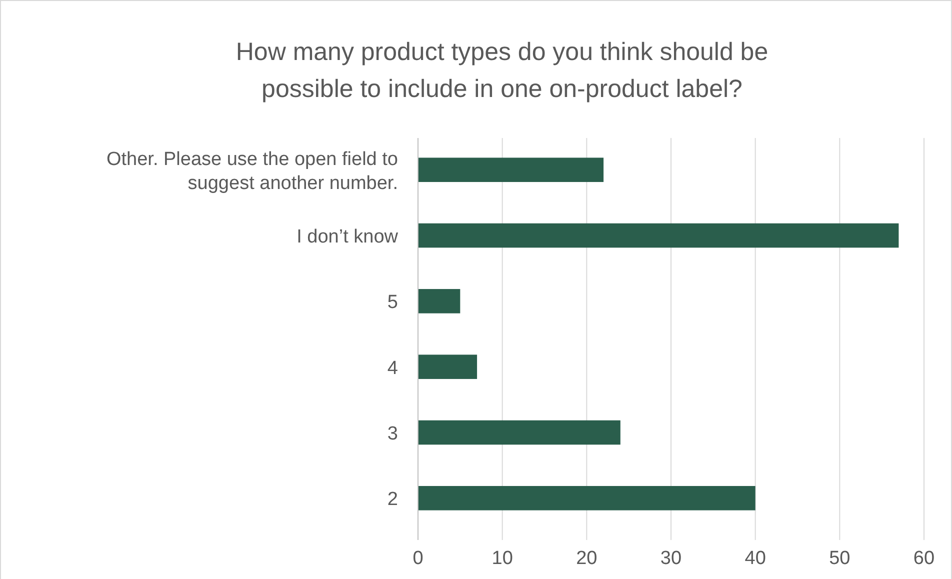  Describe the element at coordinates (418, 558) in the screenshot. I see `x-tick-label: 0` at that location.